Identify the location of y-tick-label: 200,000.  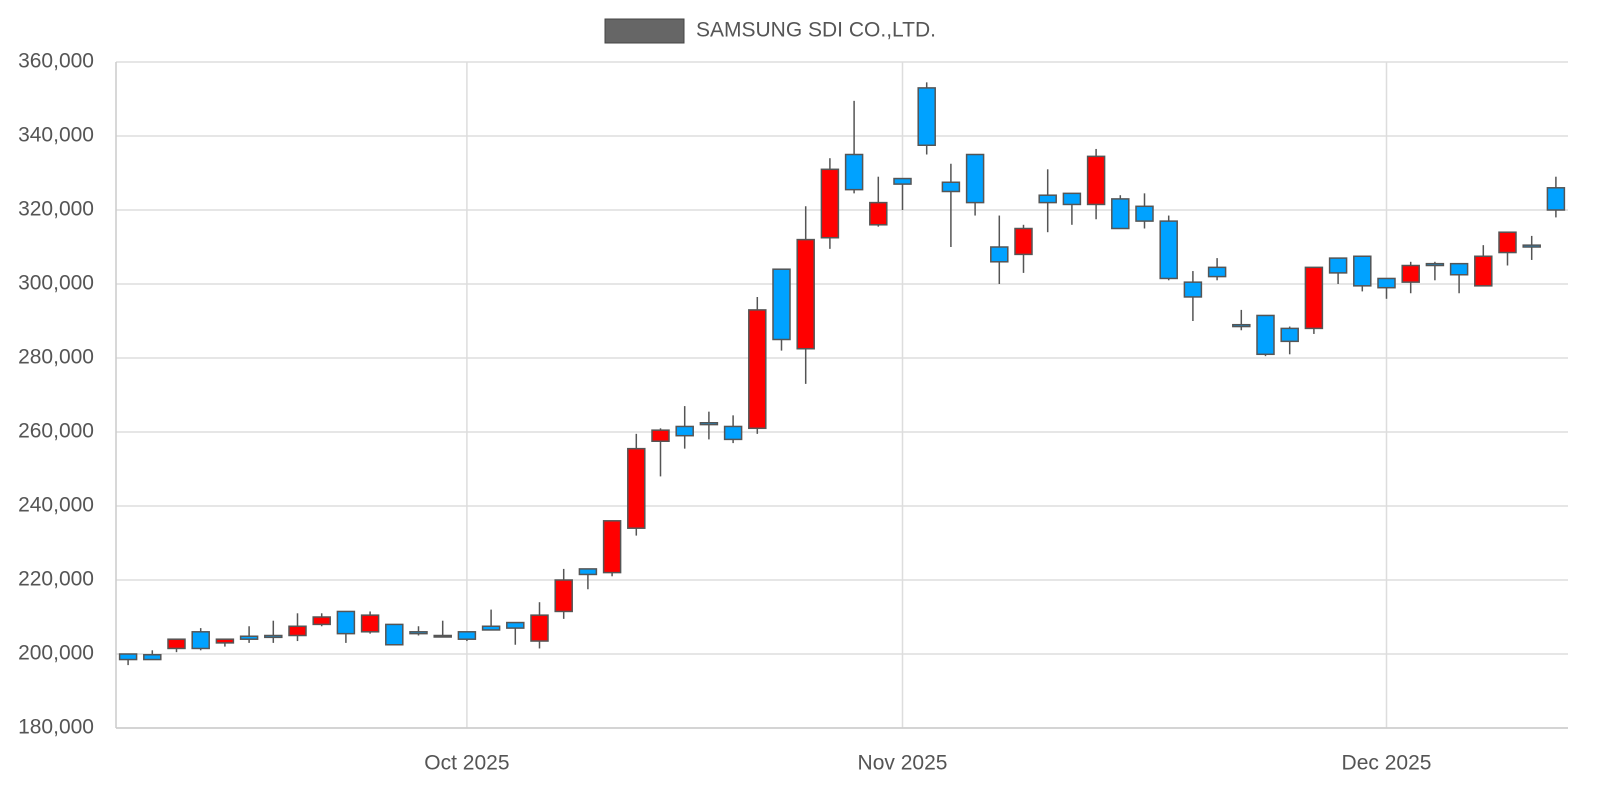
(56, 653).